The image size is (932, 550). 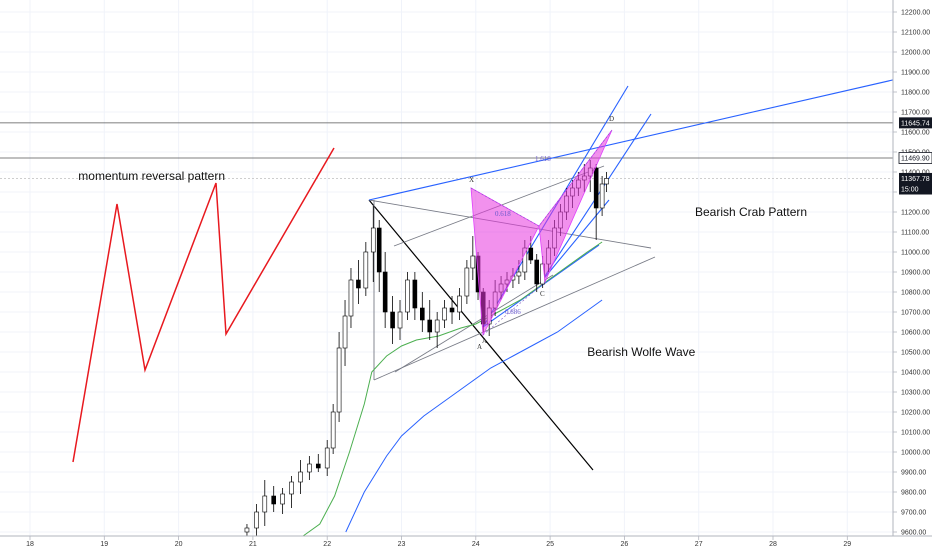 I want to click on annotation-momentum-reversal: momentum reversal pattern, so click(x=151, y=176).